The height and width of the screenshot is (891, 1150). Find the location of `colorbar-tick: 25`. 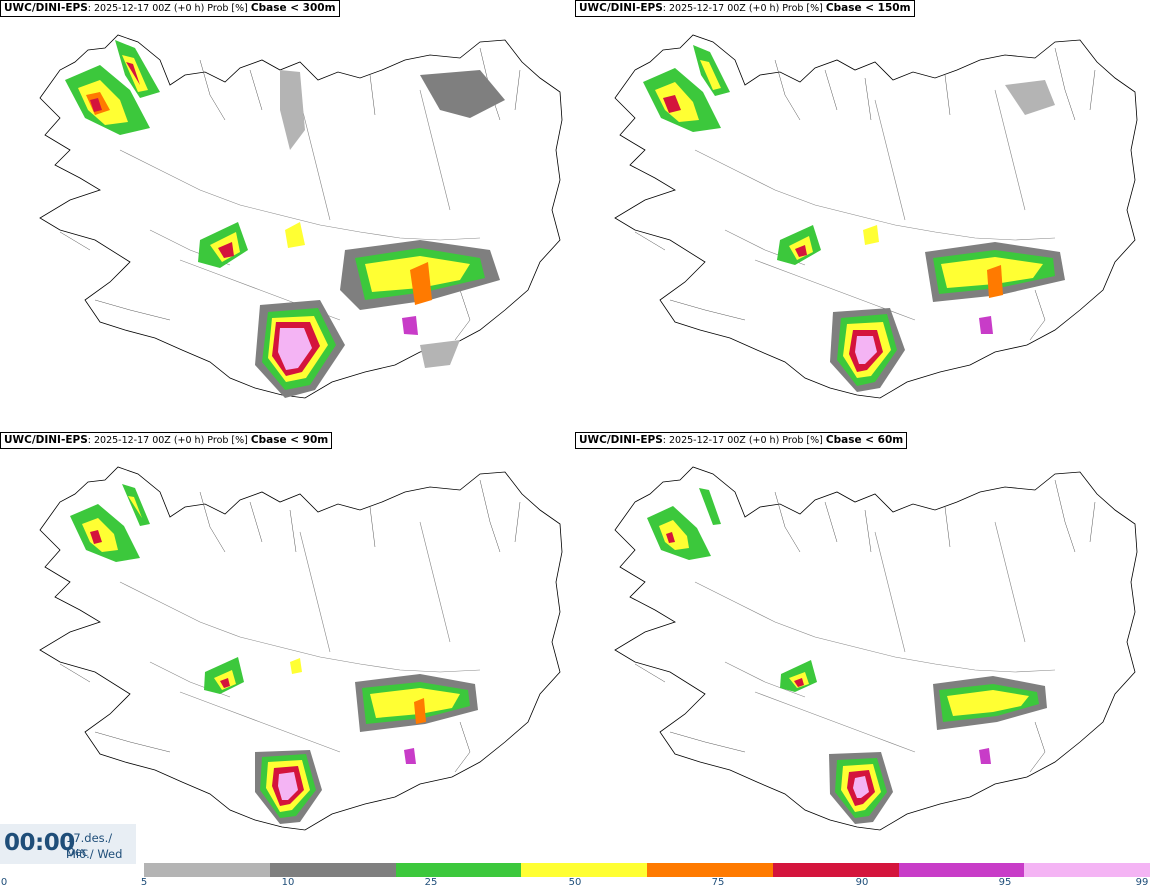

colorbar-tick: 25 is located at coordinates (431, 882).